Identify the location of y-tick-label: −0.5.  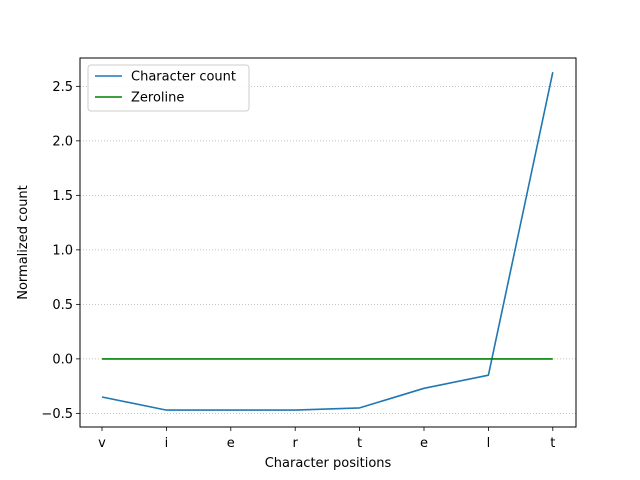
(57, 414).